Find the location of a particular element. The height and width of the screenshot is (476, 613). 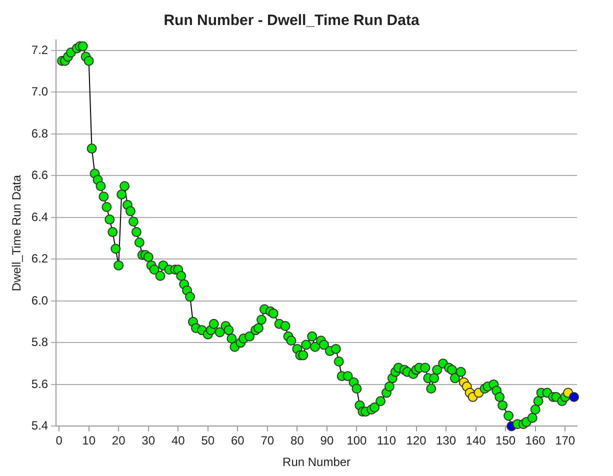

x-tick-label: 0 is located at coordinates (59, 441).